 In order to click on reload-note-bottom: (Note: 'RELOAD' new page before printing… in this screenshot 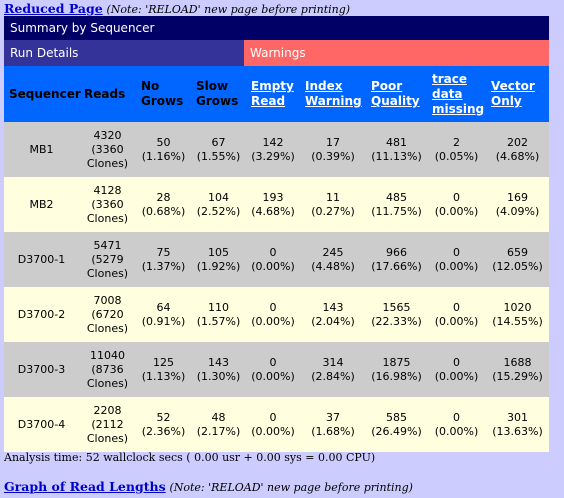, I will do `click(291, 487)`.